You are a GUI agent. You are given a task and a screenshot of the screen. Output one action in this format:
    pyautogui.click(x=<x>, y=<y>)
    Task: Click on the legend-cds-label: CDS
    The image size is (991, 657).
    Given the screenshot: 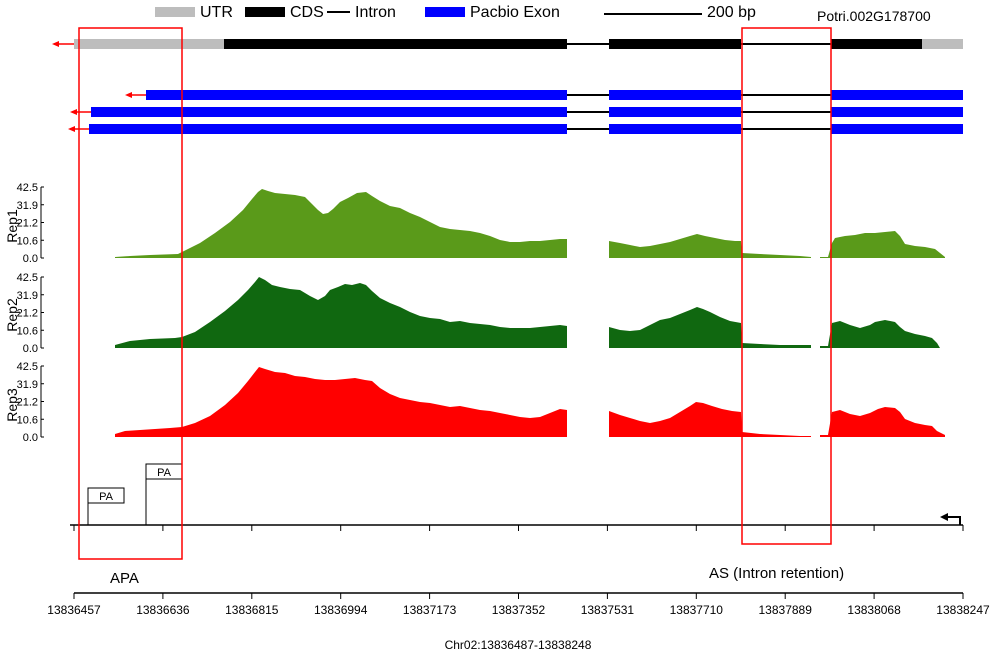 What is the action you would take?
    pyautogui.click(x=307, y=12)
    